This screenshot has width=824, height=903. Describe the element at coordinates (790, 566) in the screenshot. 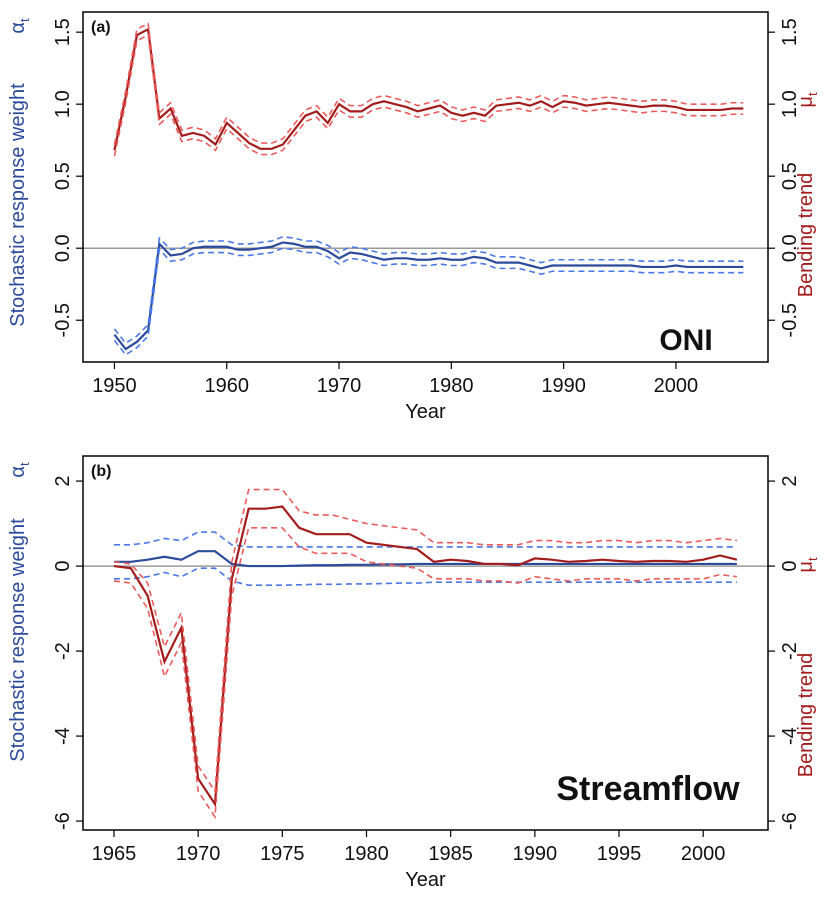

I see `y2-tick-label: 0` at that location.